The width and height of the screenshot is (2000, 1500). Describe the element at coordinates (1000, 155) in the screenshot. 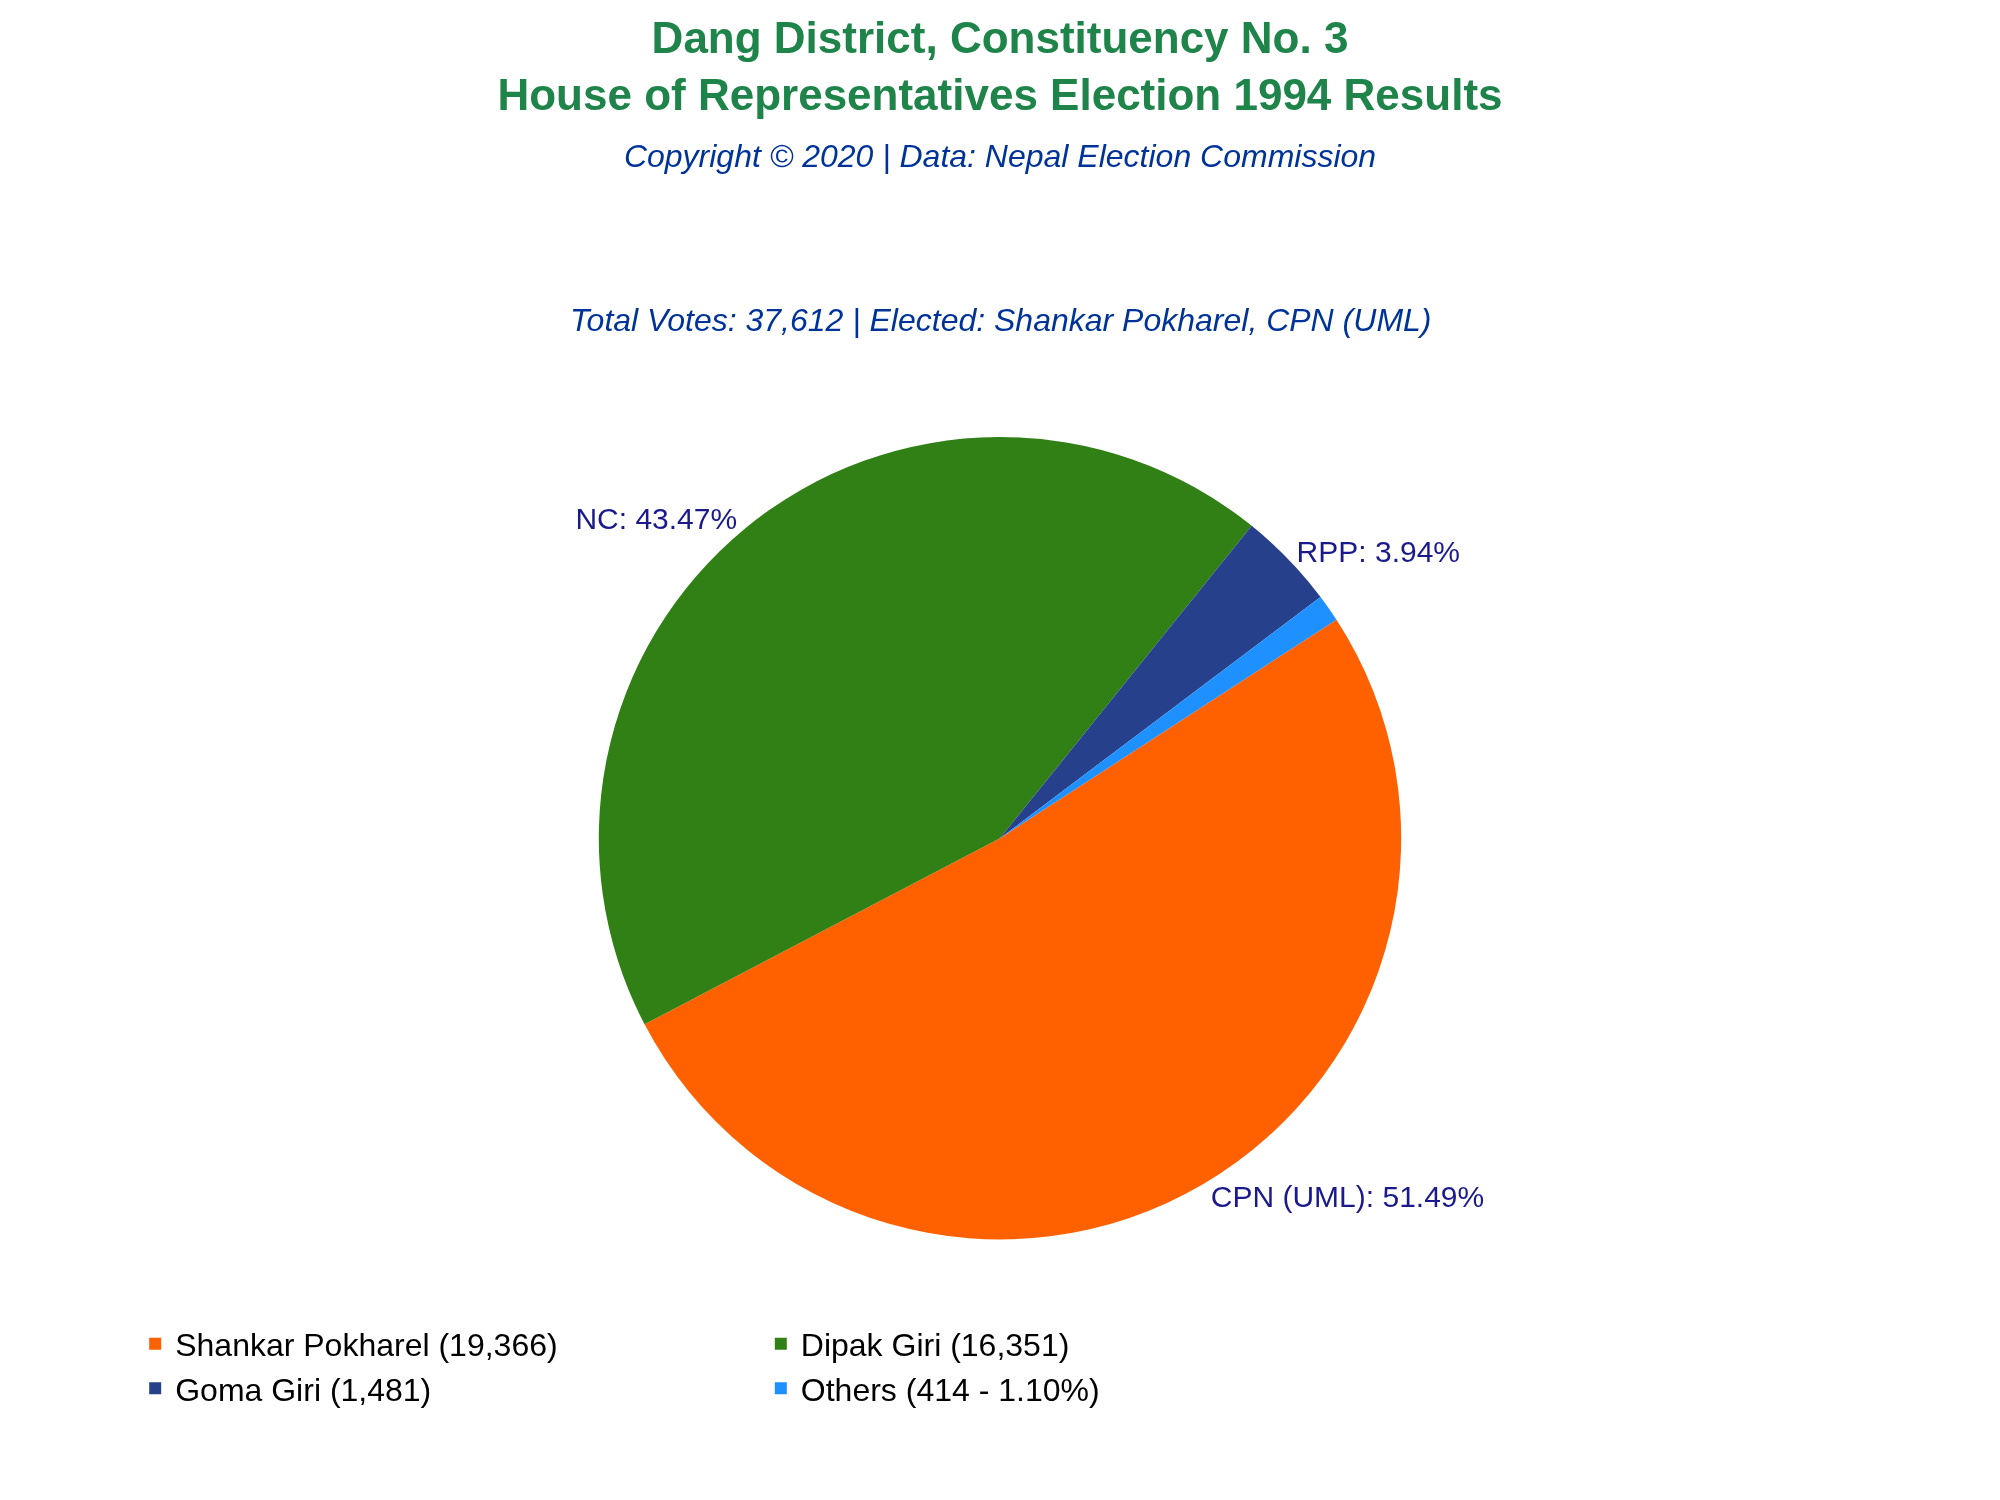

I see `chart-subtitle: Copyright © 2020 | Data: Nepal Election Commission` at that location.